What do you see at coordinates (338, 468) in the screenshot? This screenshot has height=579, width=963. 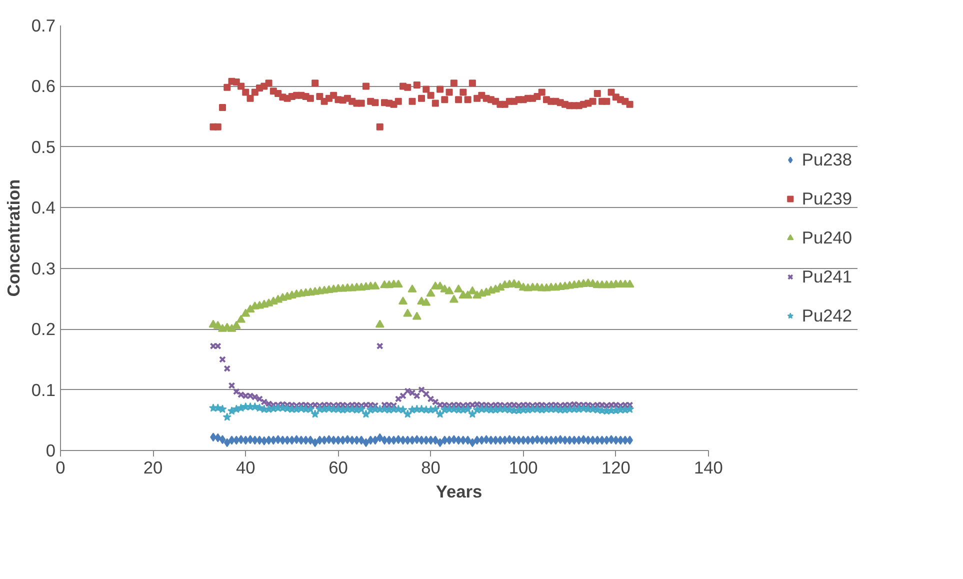 I see `x-tick-label: 60` at bounding box center [338, 468].